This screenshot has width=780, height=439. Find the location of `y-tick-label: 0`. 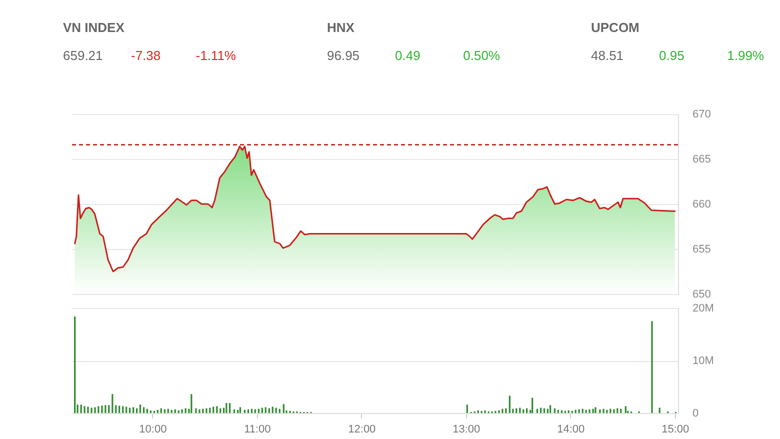

y-tick-label: 0 is located at coordinates (695, 414).